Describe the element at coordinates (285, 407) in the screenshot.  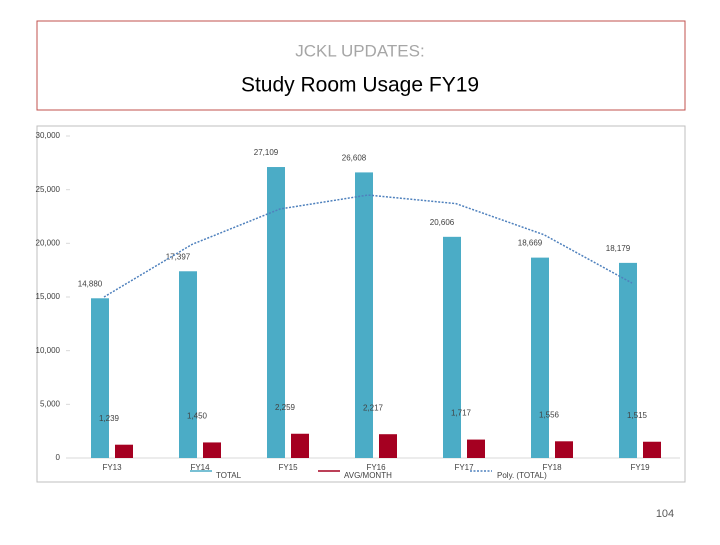
I see `data-label: 2,259` at that location.